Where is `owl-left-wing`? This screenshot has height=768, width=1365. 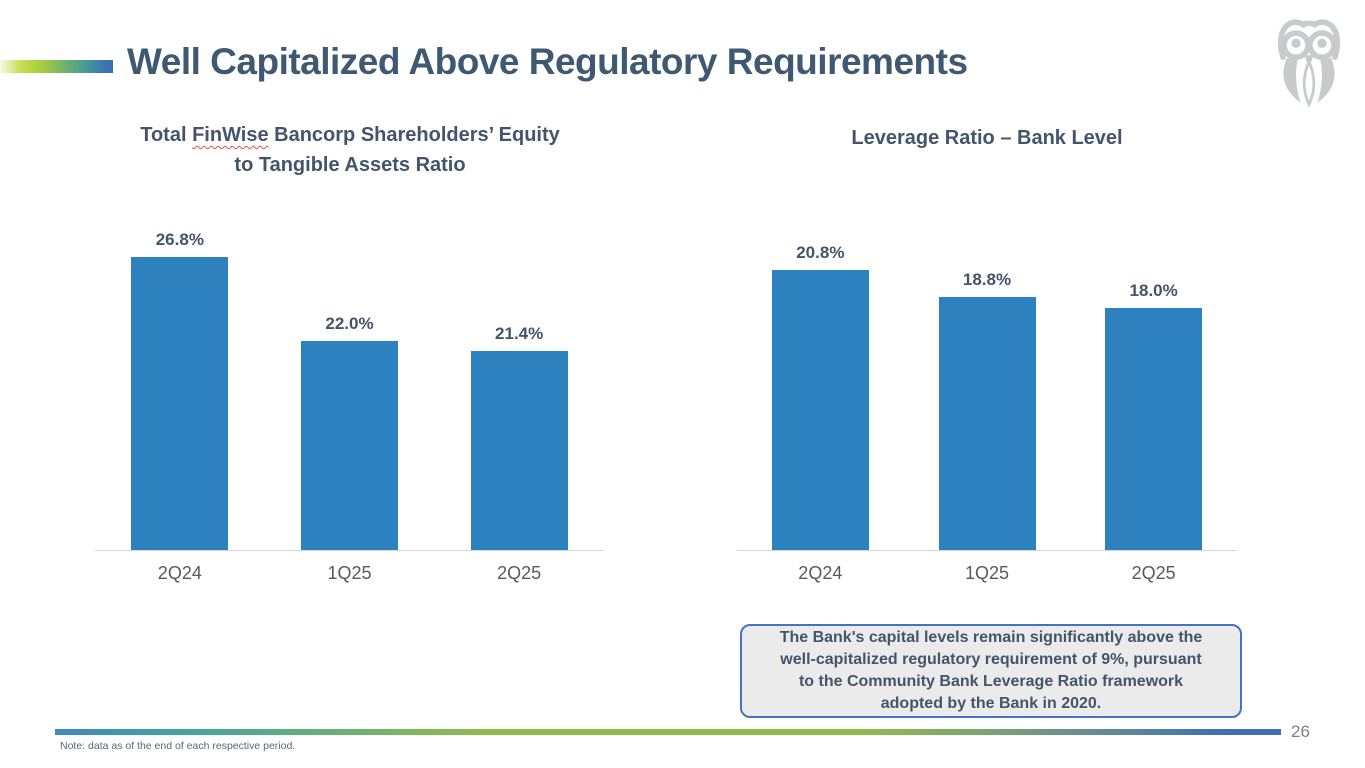
owl-left-wing is located at coordinates (1292, 80).